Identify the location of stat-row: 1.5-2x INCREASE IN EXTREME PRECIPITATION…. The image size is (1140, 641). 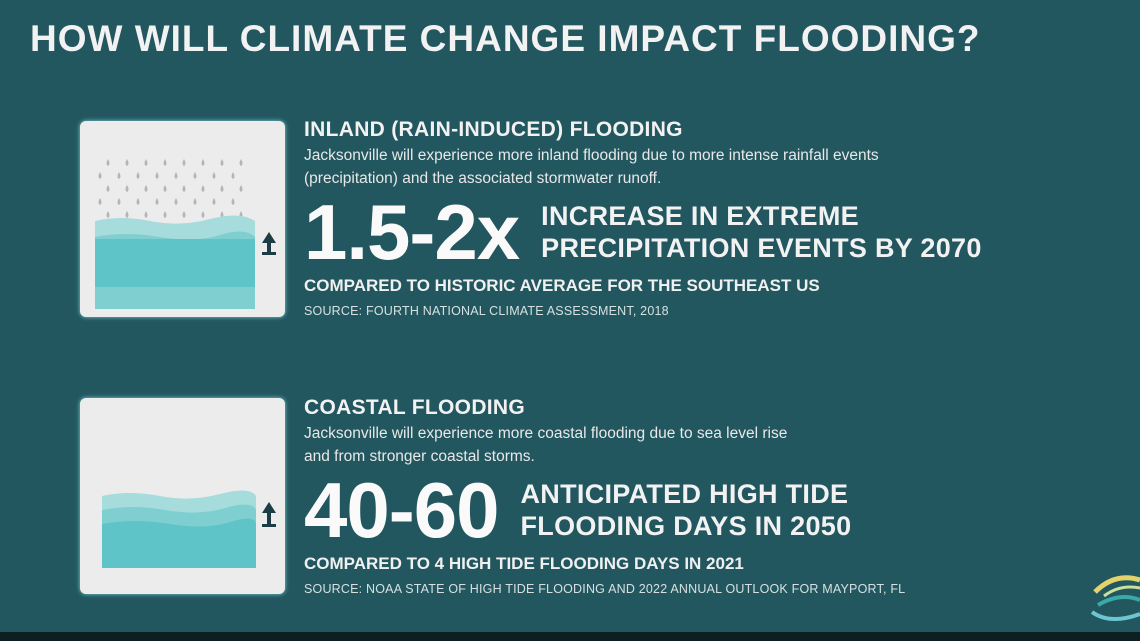
(643, 232).